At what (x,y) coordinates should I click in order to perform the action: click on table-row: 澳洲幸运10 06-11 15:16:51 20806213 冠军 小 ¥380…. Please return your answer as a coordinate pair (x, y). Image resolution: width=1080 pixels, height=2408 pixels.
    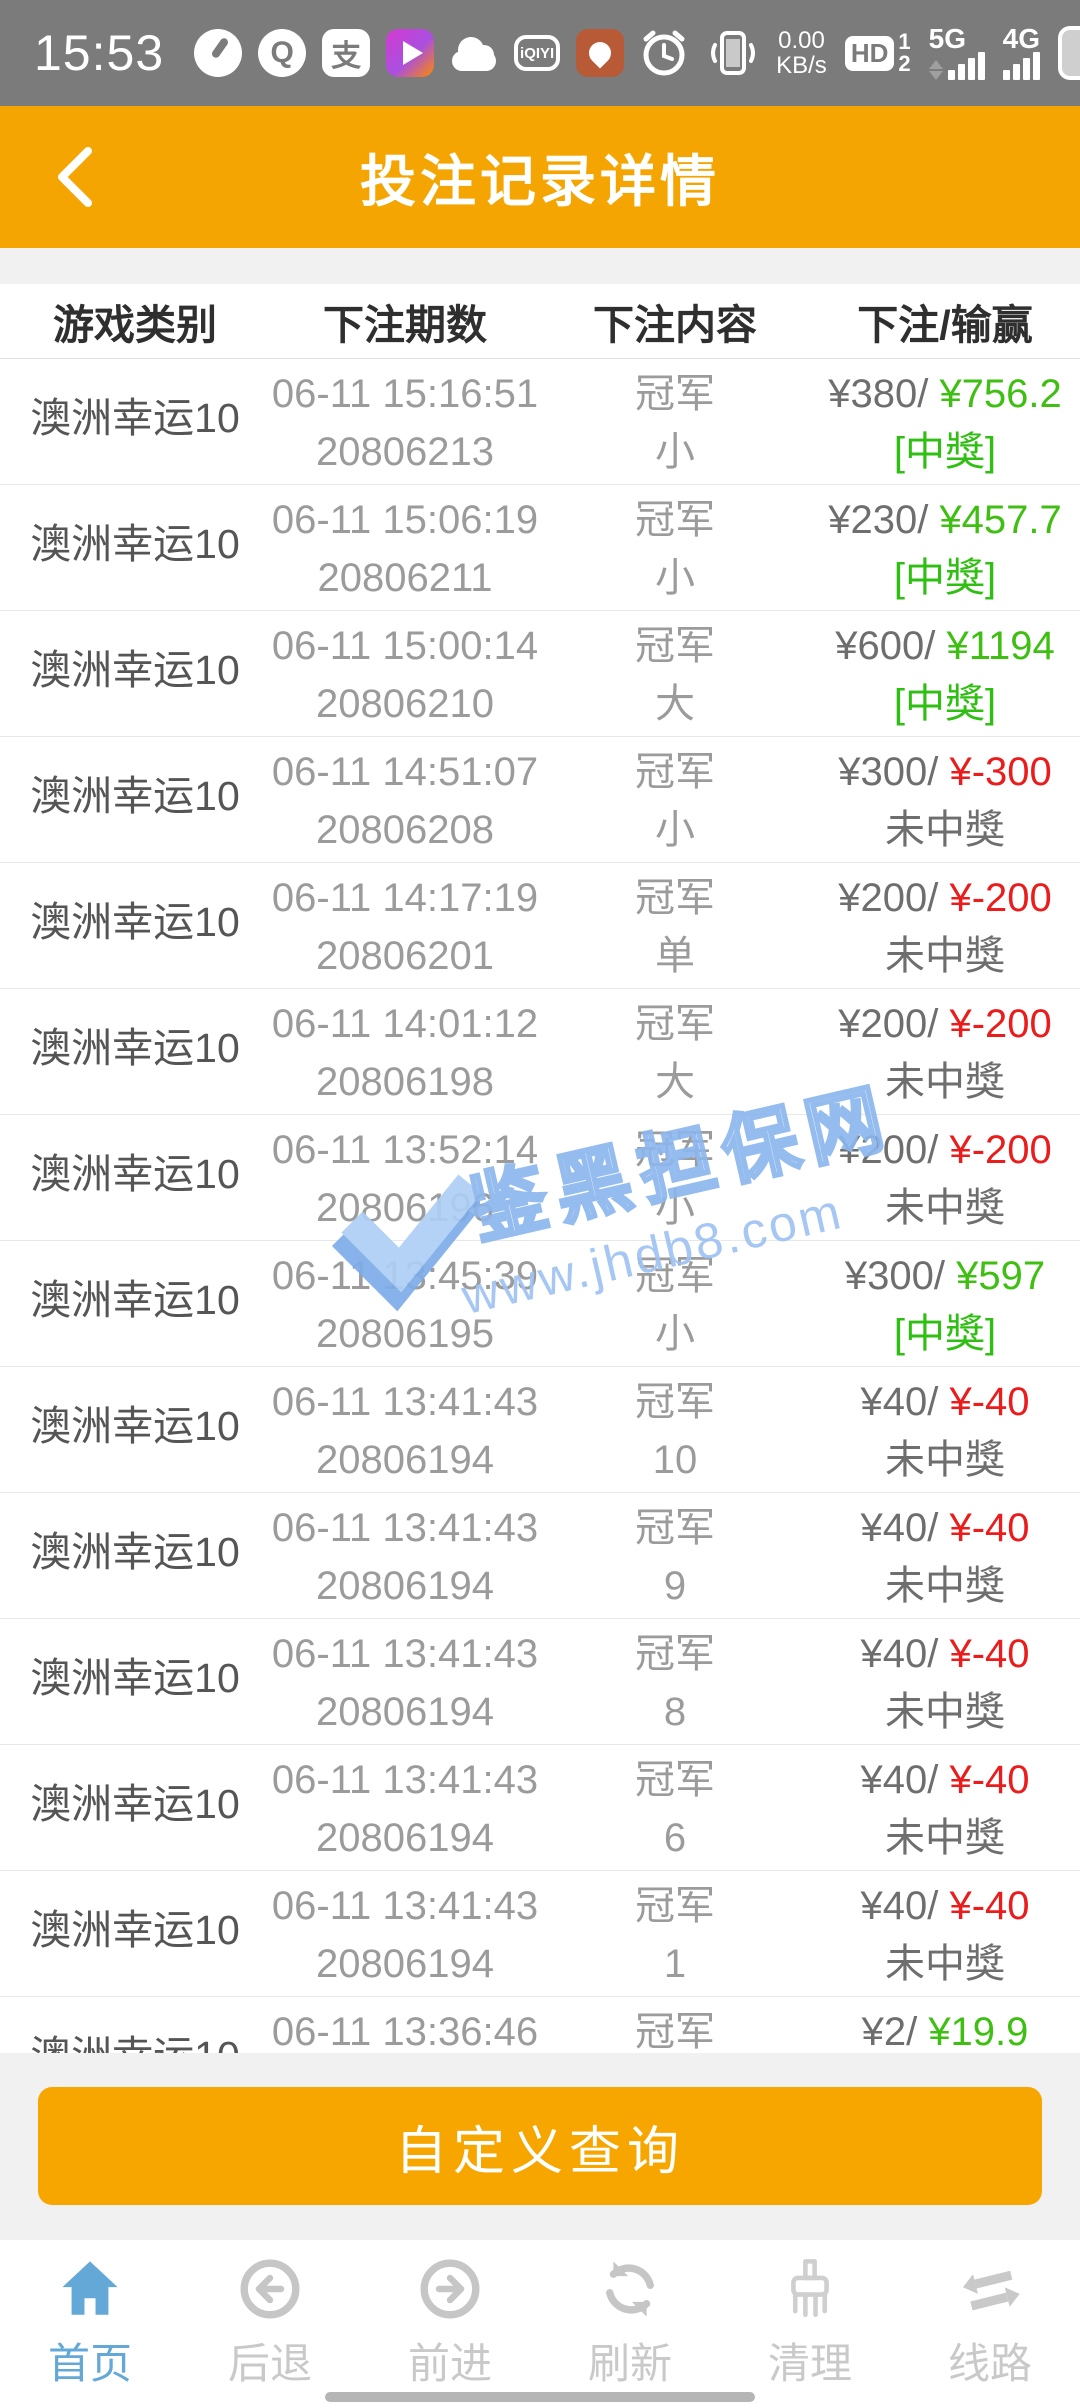
    Looking at the image, I should click on (540, 422).